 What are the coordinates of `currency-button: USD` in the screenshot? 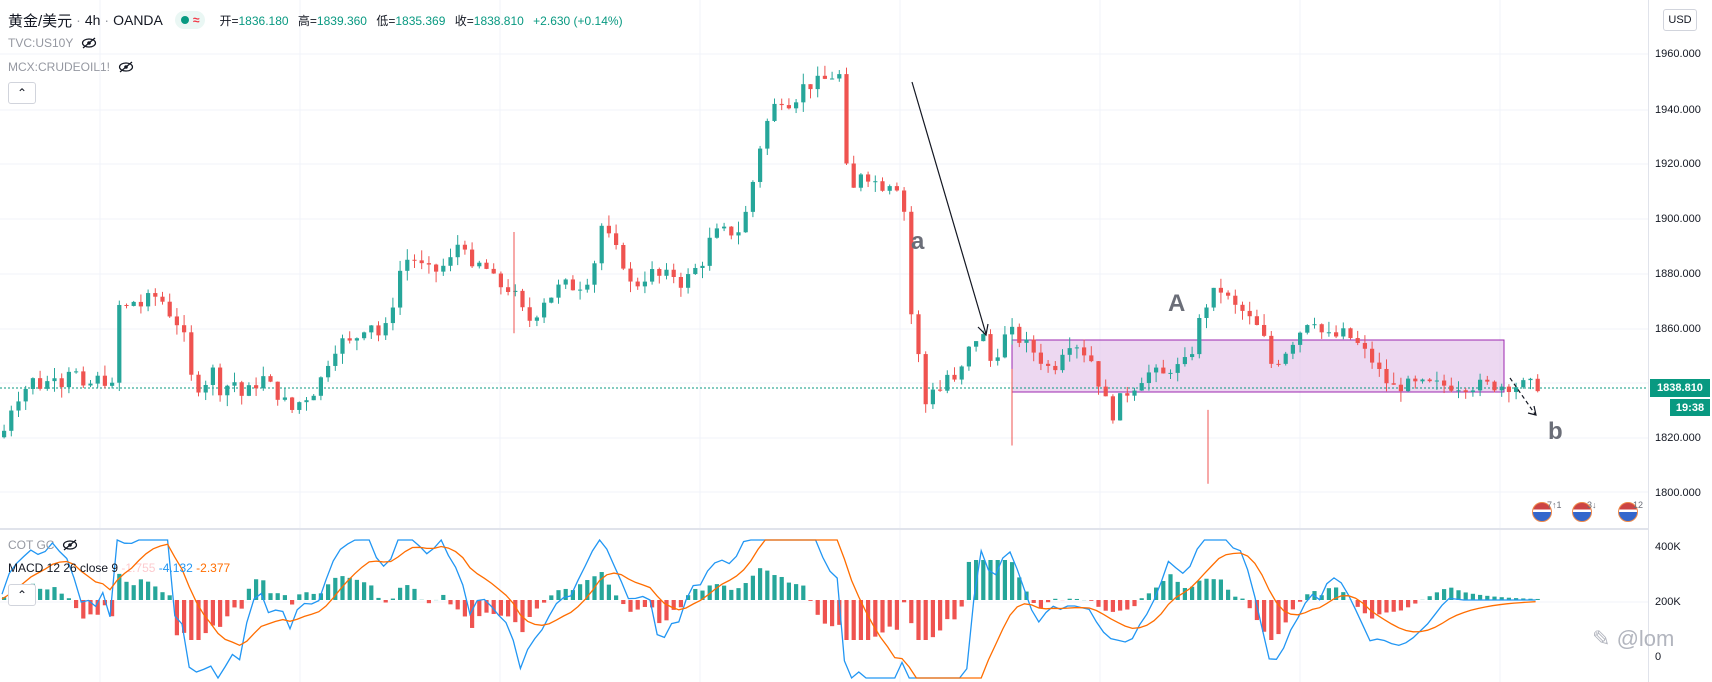 It's located at (1680, 20).